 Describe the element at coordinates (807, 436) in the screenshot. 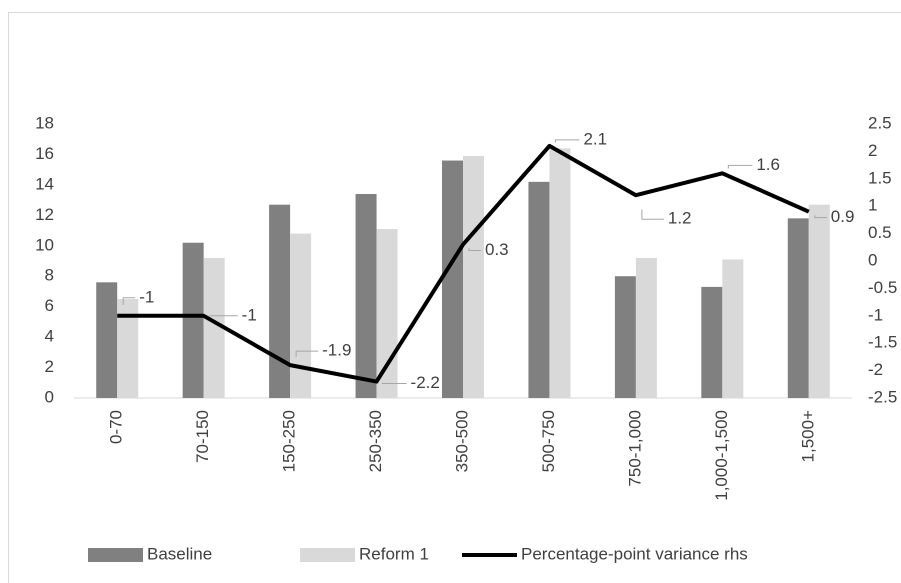

I see `x-tick-label: 1,500+` at that location.